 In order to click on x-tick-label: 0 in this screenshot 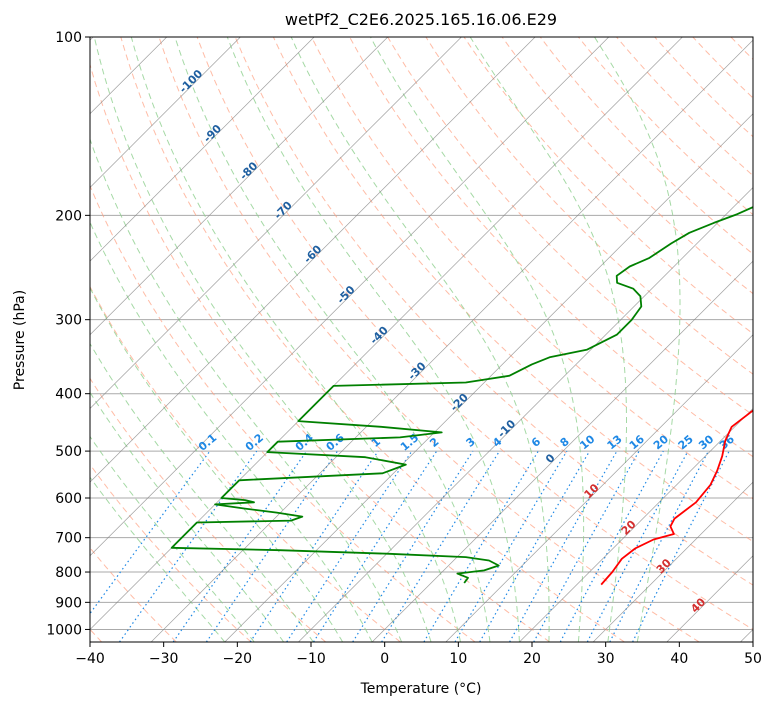, I will do `click(384, 659)`.